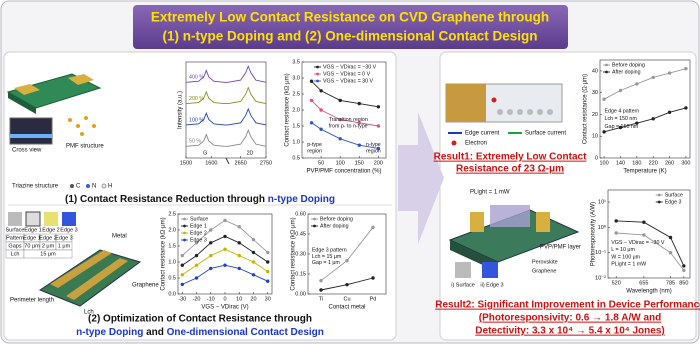 The width and height of the screenshot is (700, 344). Describe the element at coordinates (68, 230) in the screenshot. I see `label: Edge 3` at that location.